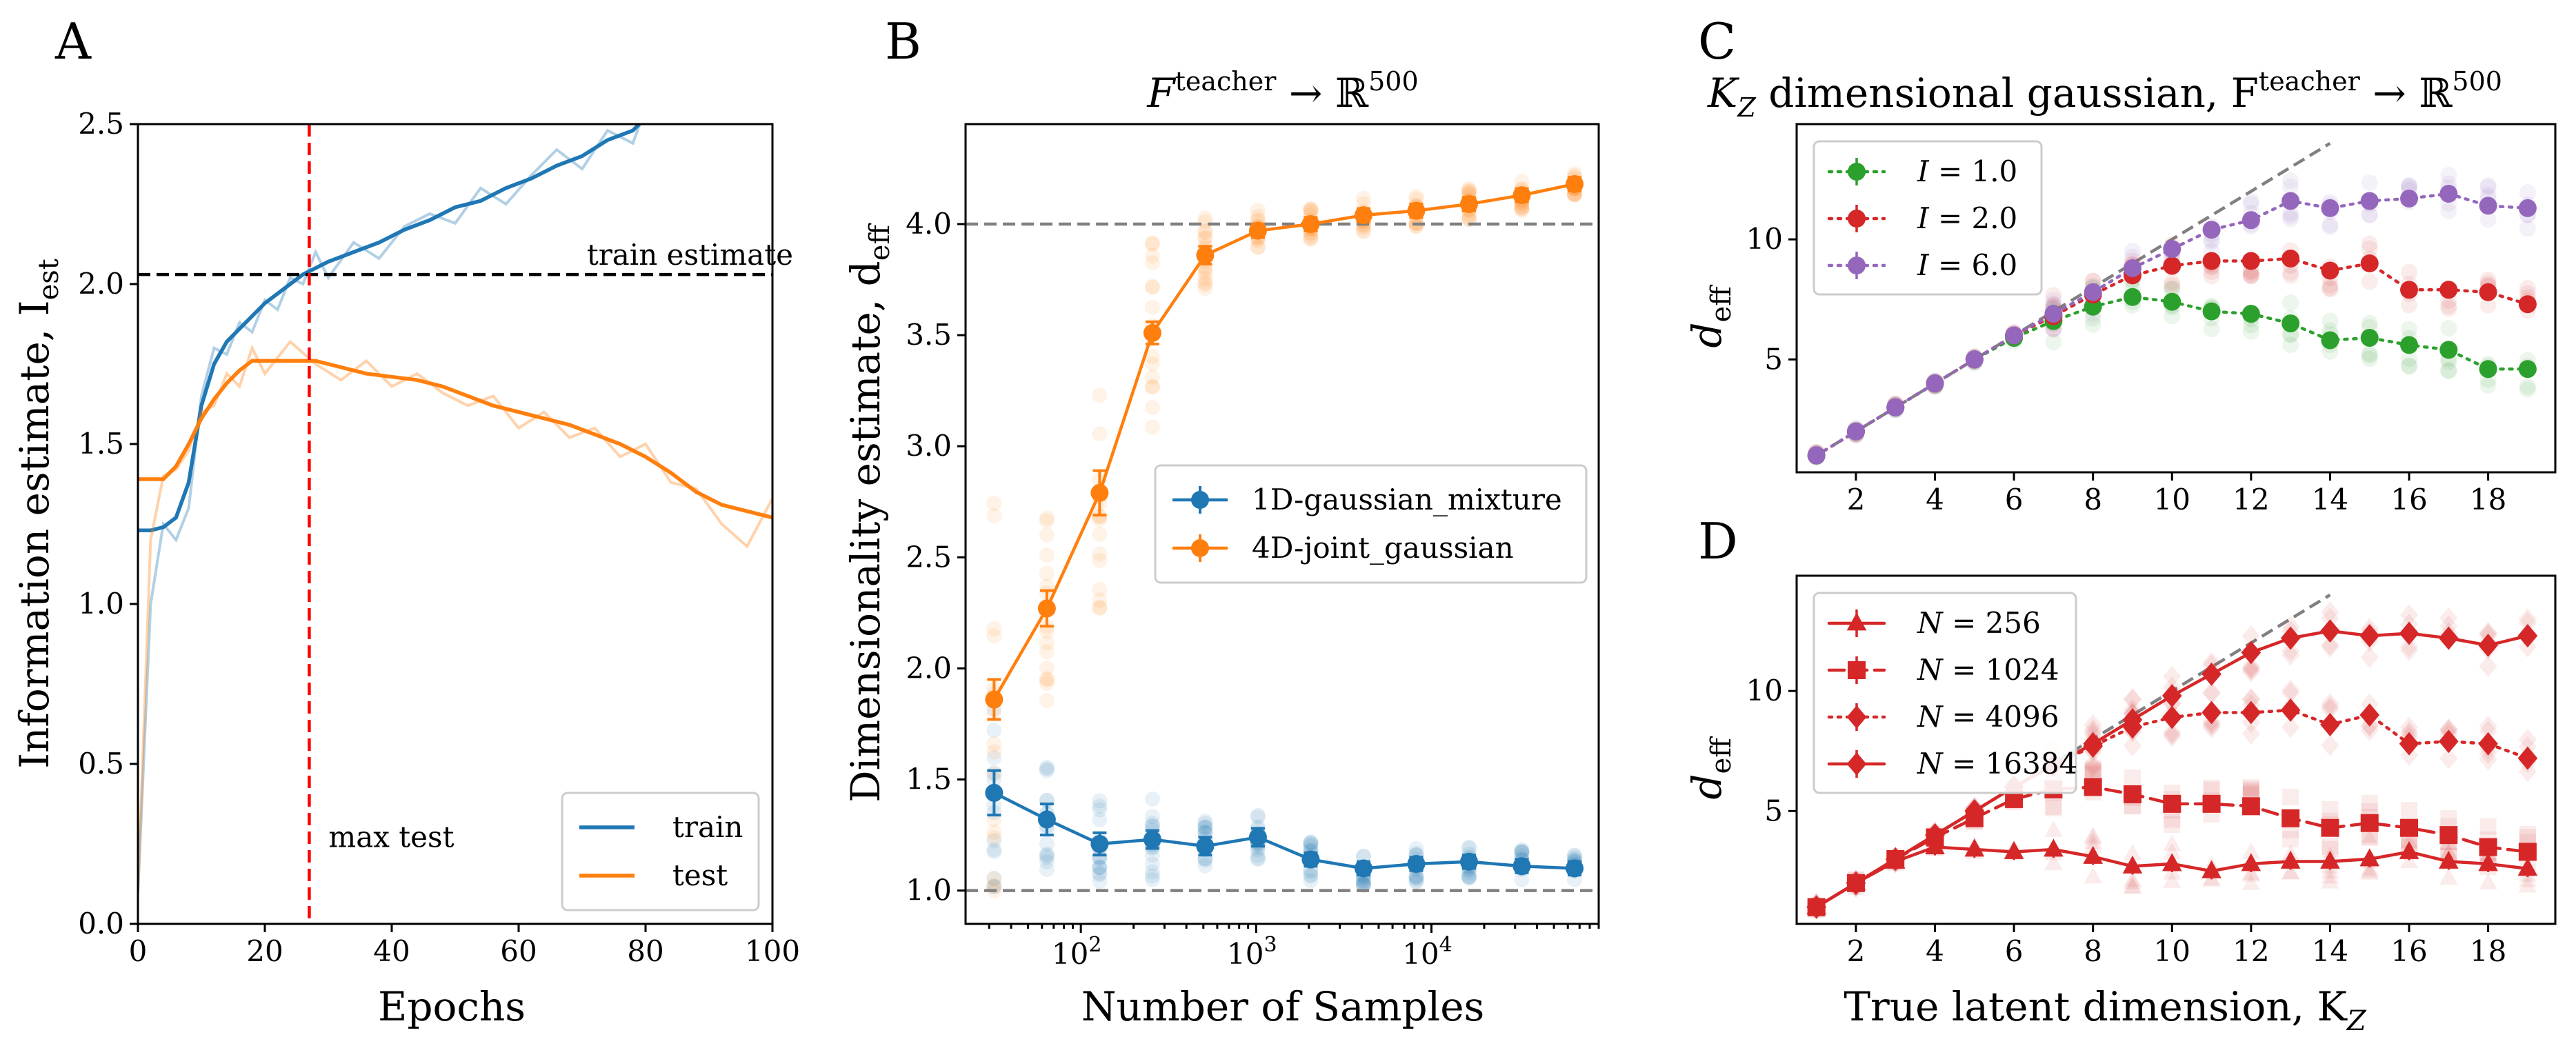  What do you see at coordinates (2408, 951) in the screenshot?
I see `panel-d-xtick-label: 16` at bounding box center [2408, 951].